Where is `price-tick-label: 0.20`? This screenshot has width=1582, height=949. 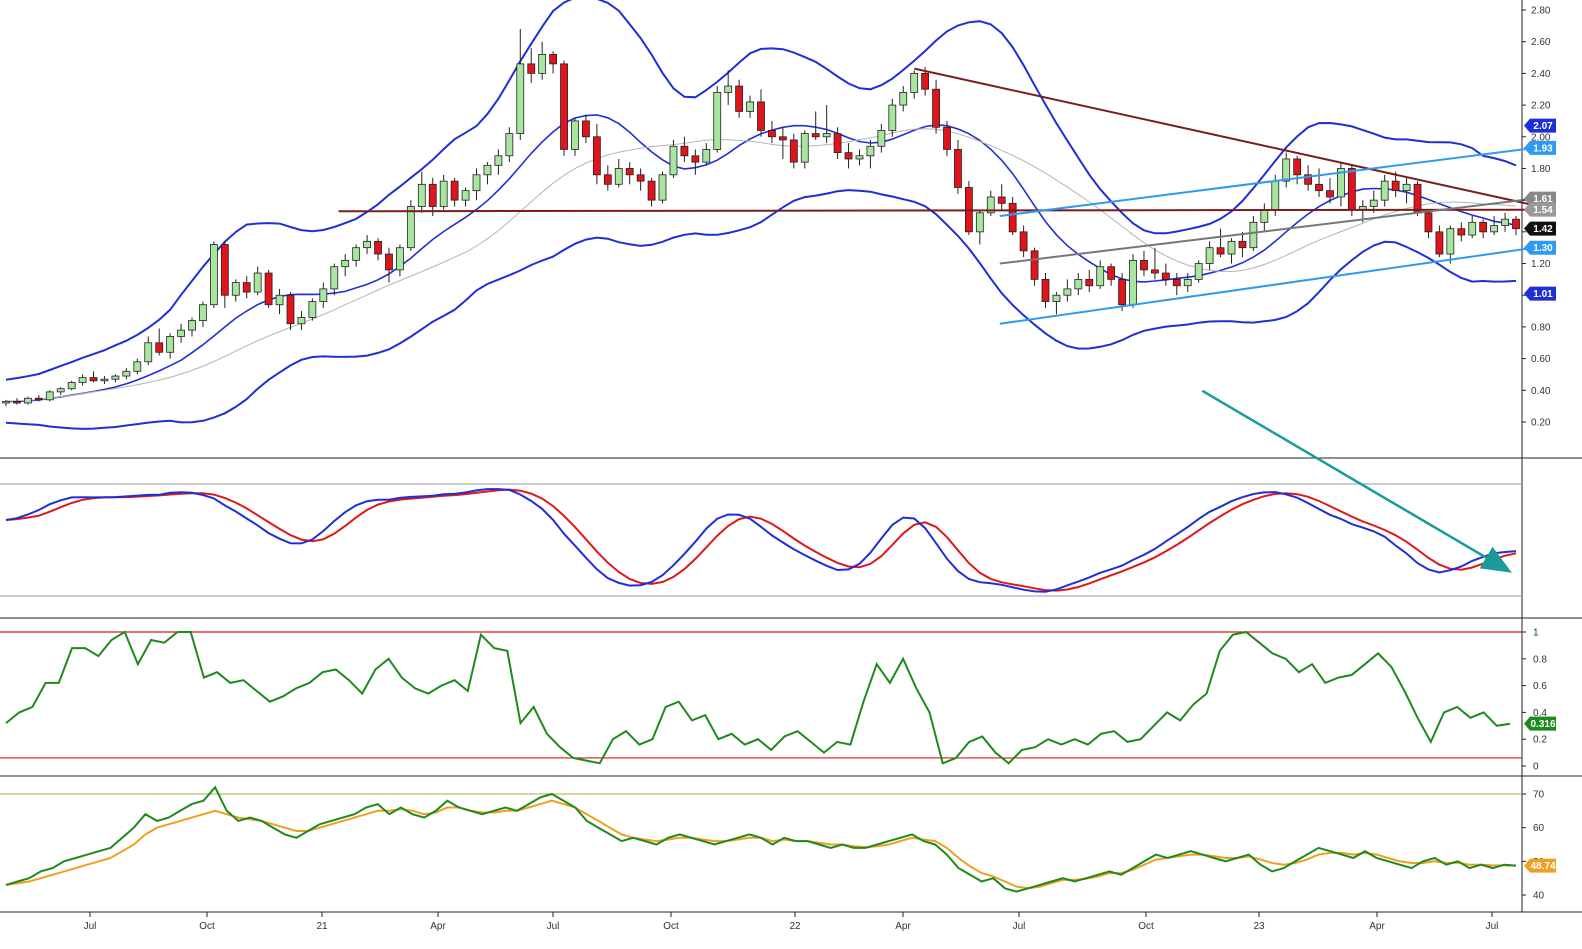
price-tick-label: 0.20 is located at coordinates (1541, 423).